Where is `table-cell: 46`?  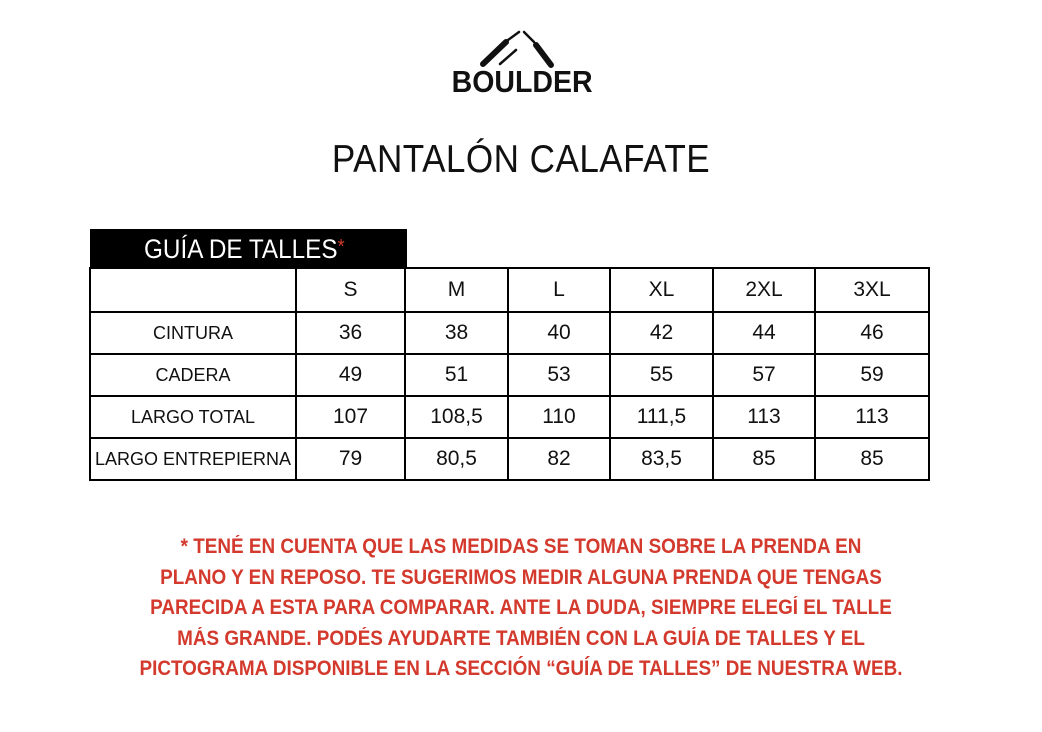 table-cell: 46 is located at coordinates (872, 333).